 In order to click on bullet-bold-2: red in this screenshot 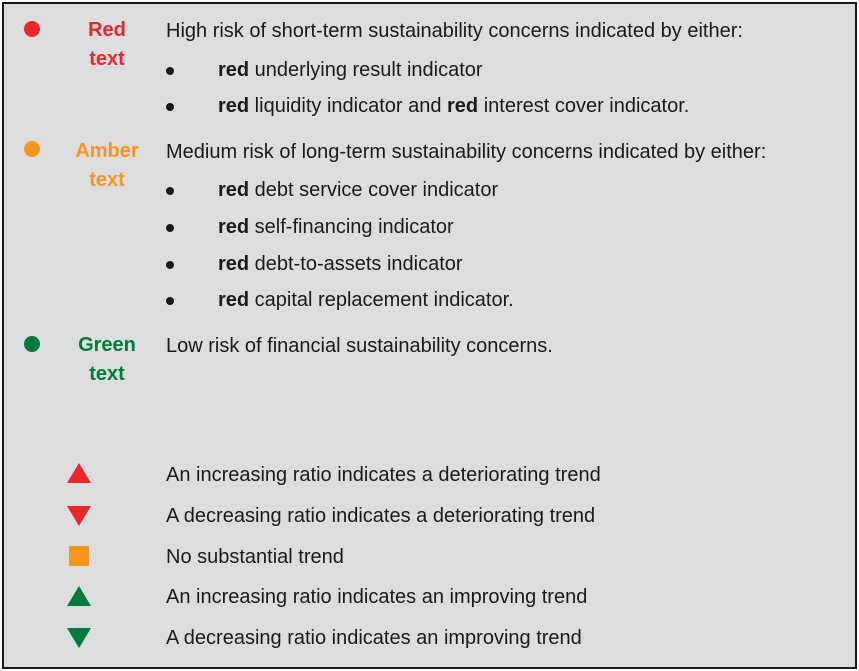, I will do `click(463, 106)`.